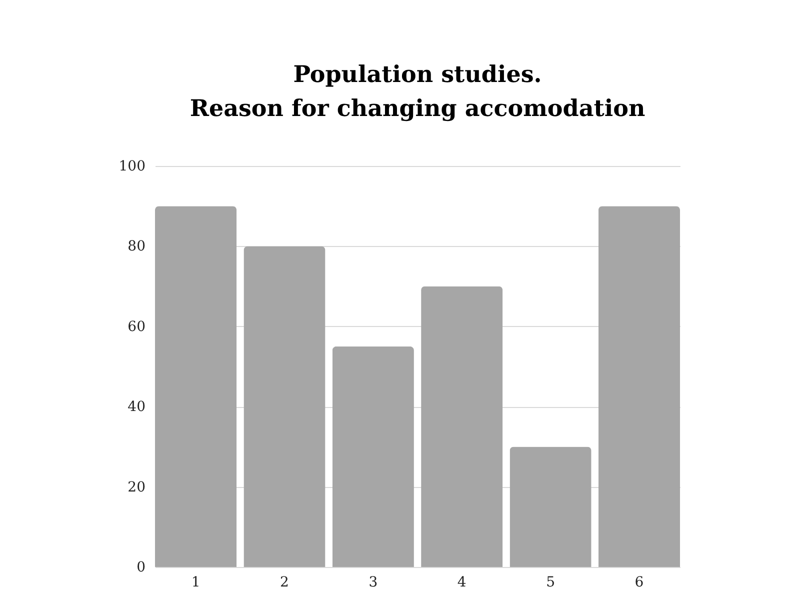 This screenshot has height=600, width=800. What do you see at coordinates (550, 582) in the screenshot?
I see `x-tick-label: 5` at bounding box center [550, 582].